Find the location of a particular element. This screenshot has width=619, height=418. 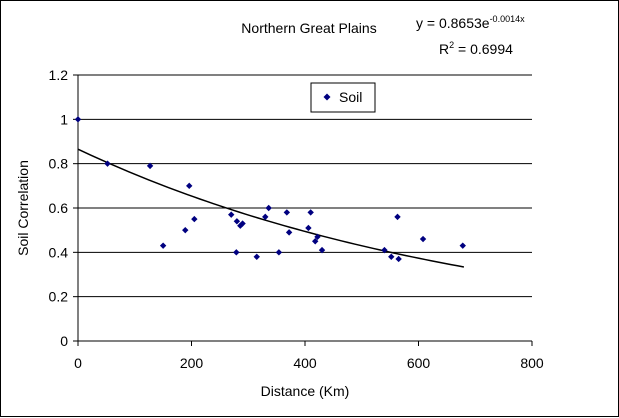

y-tick-label-2: 0.4 is located at coordinates (59, 252).